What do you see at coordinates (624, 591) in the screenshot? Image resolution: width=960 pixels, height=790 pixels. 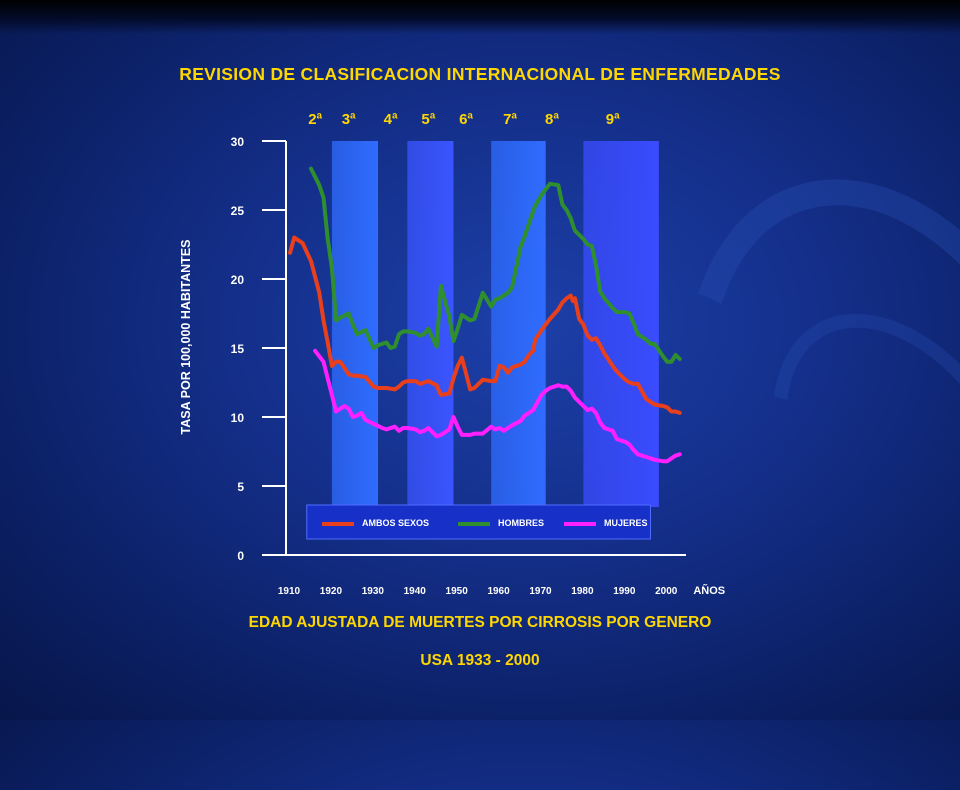 I see `x-tick-label: 1990` at bounding box center [624, 591].